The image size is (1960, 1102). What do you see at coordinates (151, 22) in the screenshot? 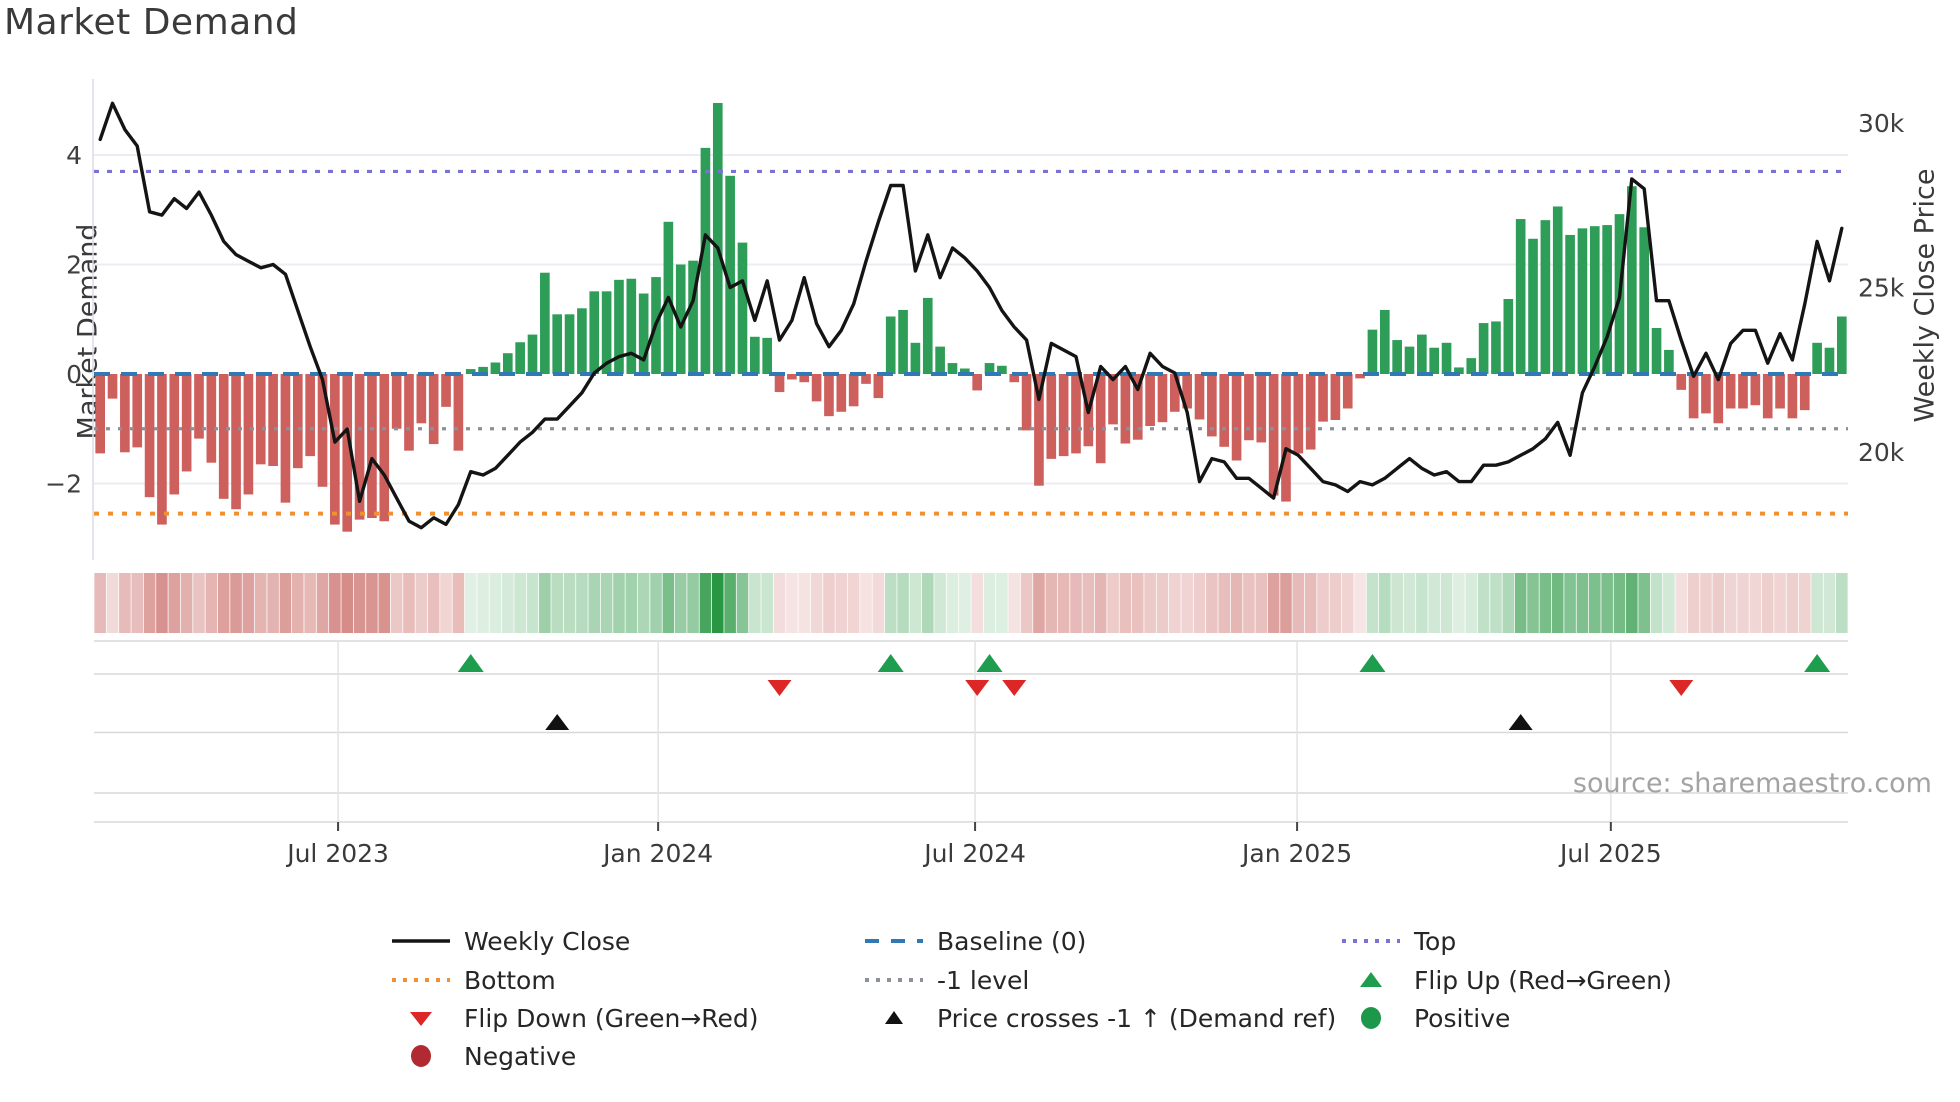
I see `chart-title: Market Demand` at bounding box center [151, 22].